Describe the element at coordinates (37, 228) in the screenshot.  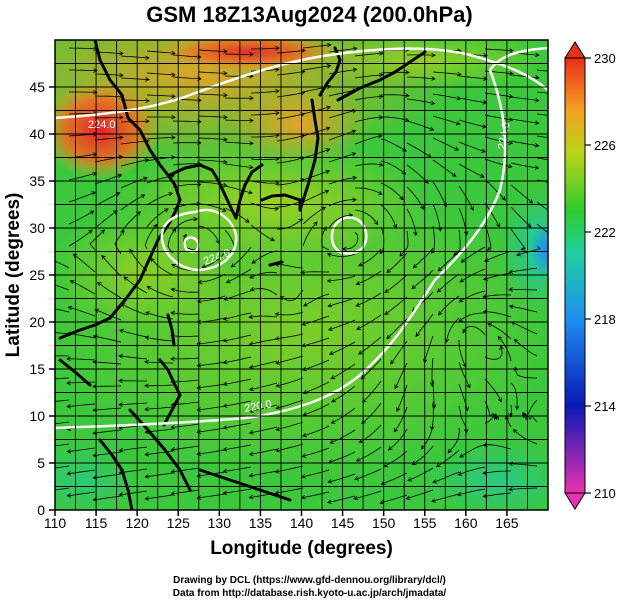
I see `y-tick-label: 30` at that location.